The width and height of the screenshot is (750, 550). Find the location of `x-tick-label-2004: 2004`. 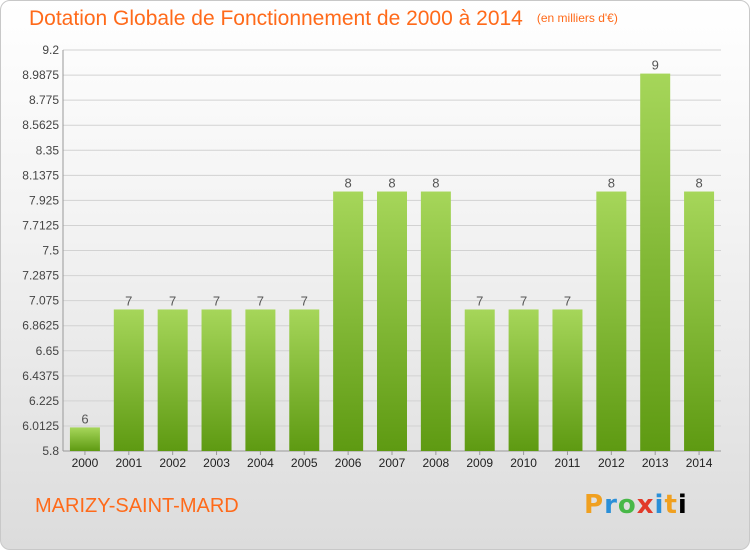

x-tick-label-2004: 2004 is located at coordinates (260, 463).